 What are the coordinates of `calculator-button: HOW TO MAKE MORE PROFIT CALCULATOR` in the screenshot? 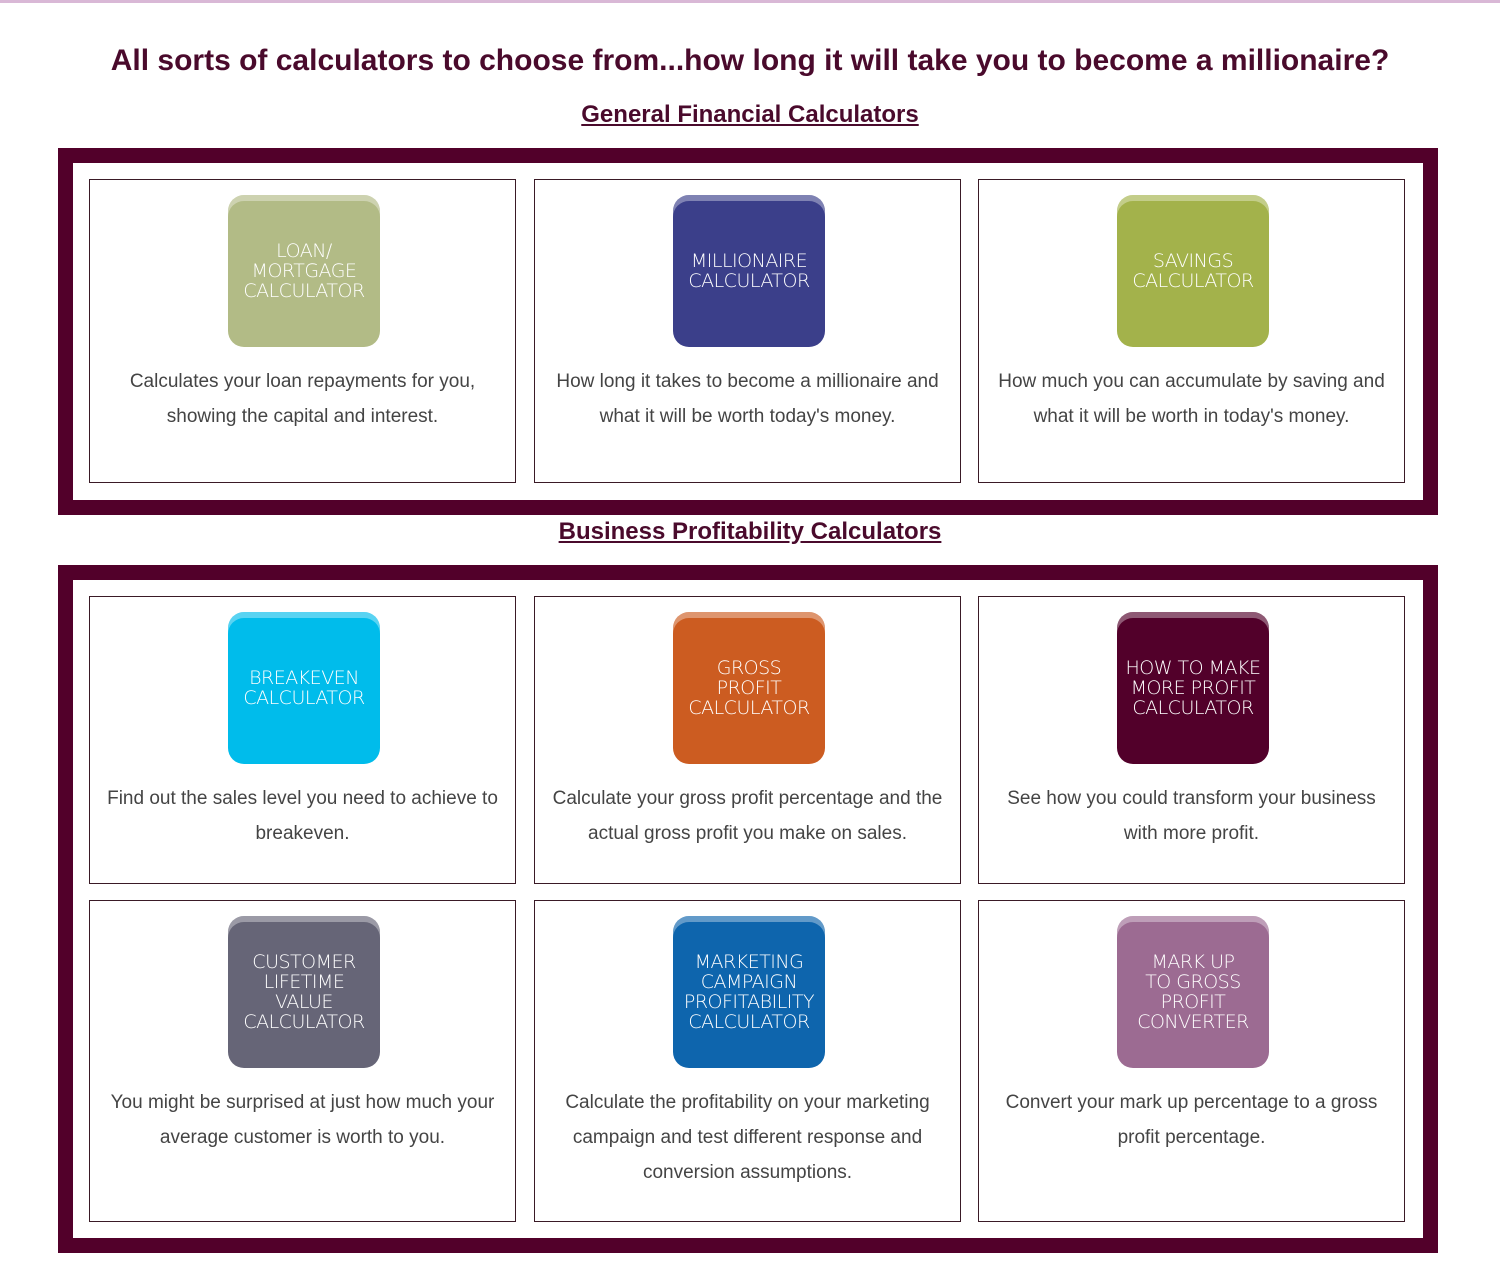 It's located at (1193, 688).